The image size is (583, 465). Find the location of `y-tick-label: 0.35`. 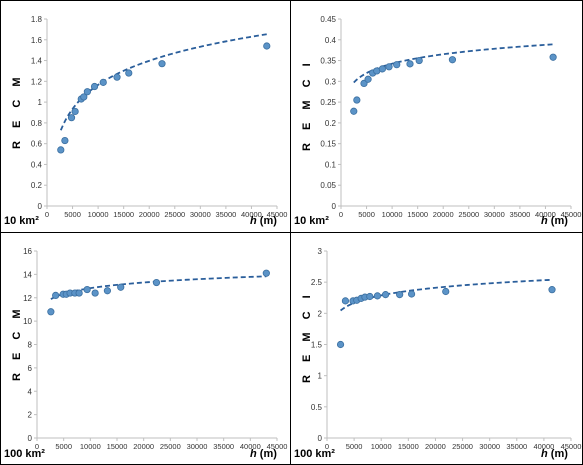

y-tick-label: 0.35 is located at coordinates (328, 61).